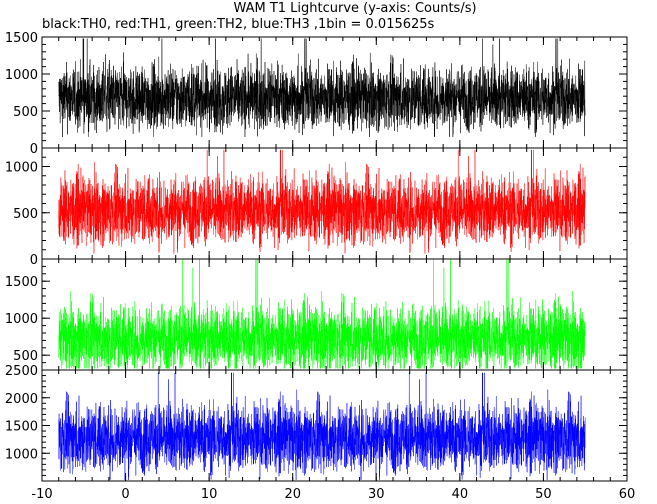 This screenshot has width=657, height=504. I want to click on x-tick-label: -10, so click(41, 494).